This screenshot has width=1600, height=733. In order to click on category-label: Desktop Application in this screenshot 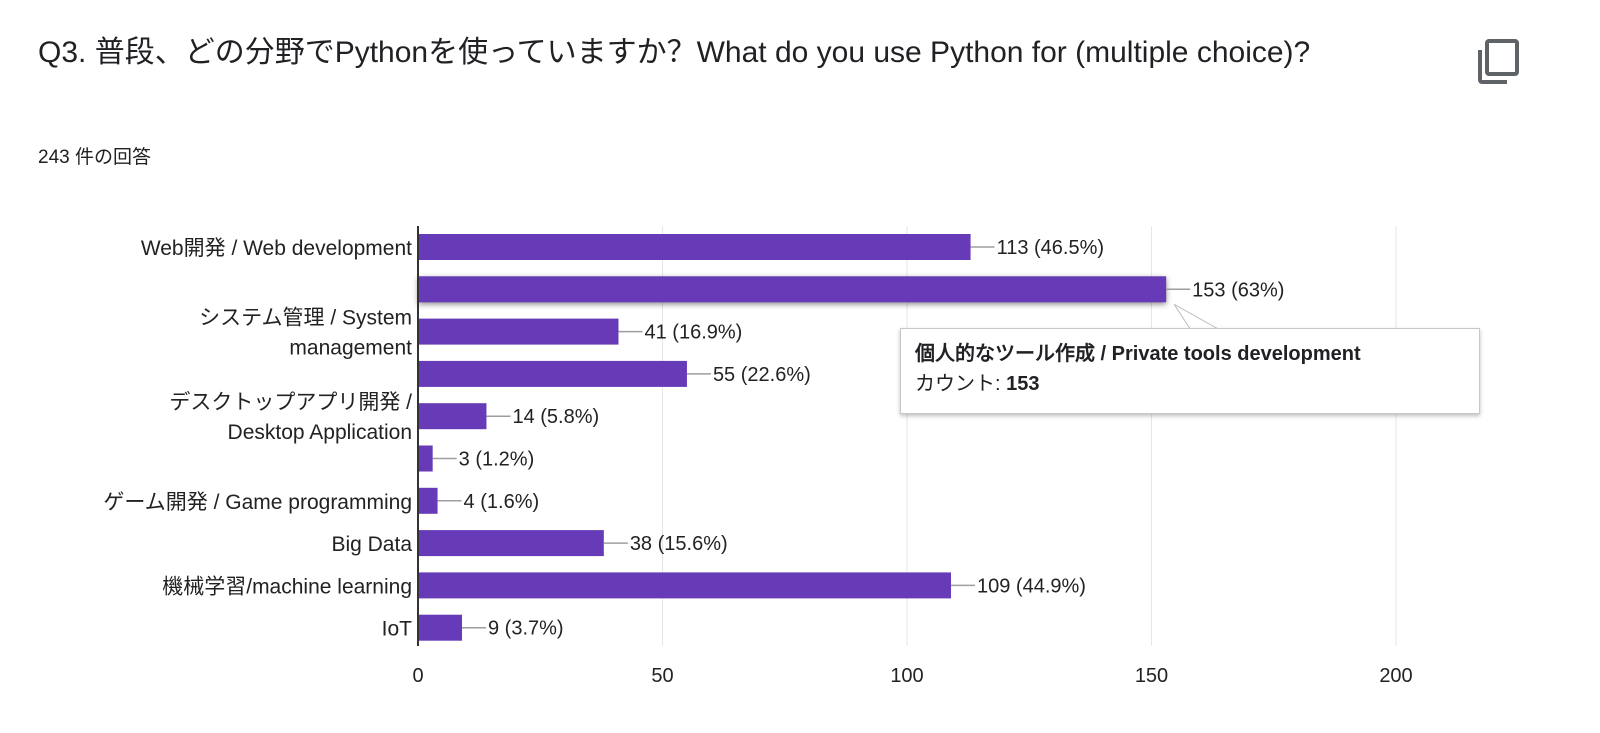, I will do `click(320, 432)`.